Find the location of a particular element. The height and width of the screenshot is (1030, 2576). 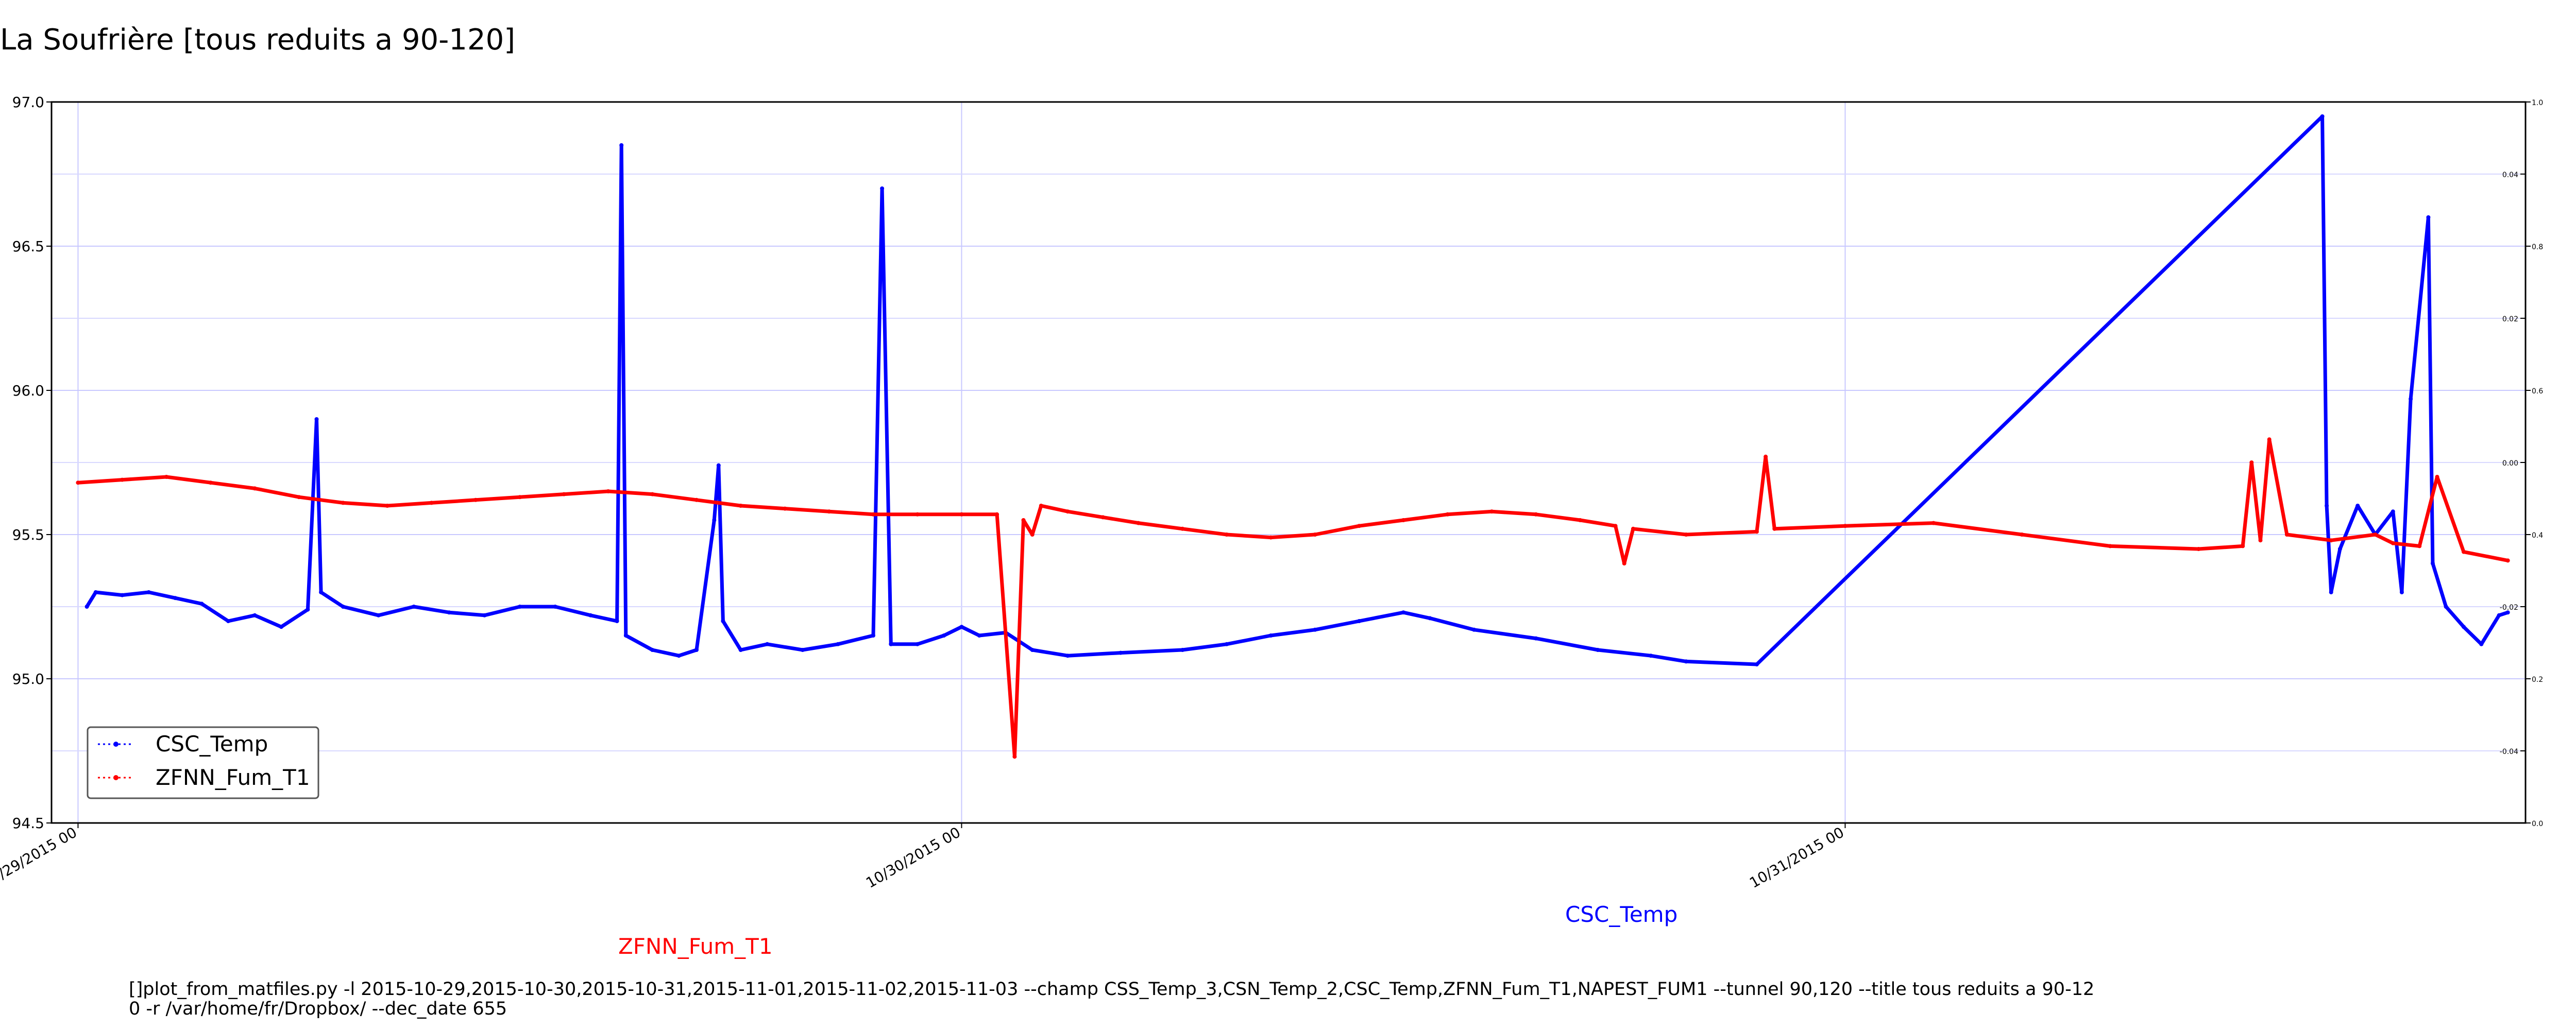

chart-title: La Soufrière [tous reduits a 90-120] is located at coordinates (257, 40).